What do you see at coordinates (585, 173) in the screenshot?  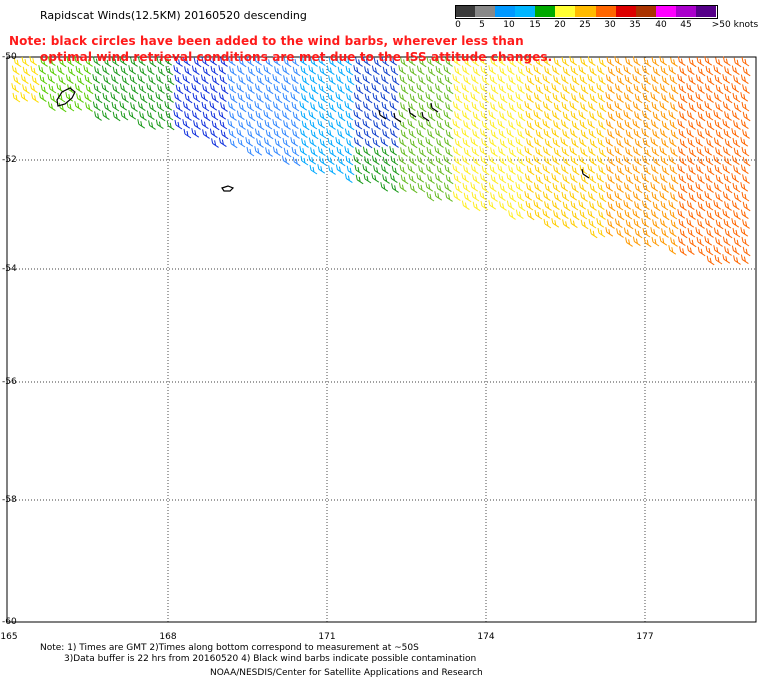 I see `contamination-barb` at bounding box center [585, 173].